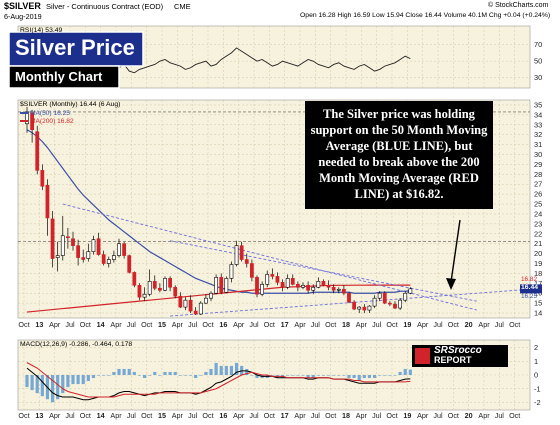 Image resolution: width=560 pixels, height=425 pixels. What do you see at coordinates (162, 324) in the screenshot?
I see `x-tick-label: 15` at bounding box center [162, 324].